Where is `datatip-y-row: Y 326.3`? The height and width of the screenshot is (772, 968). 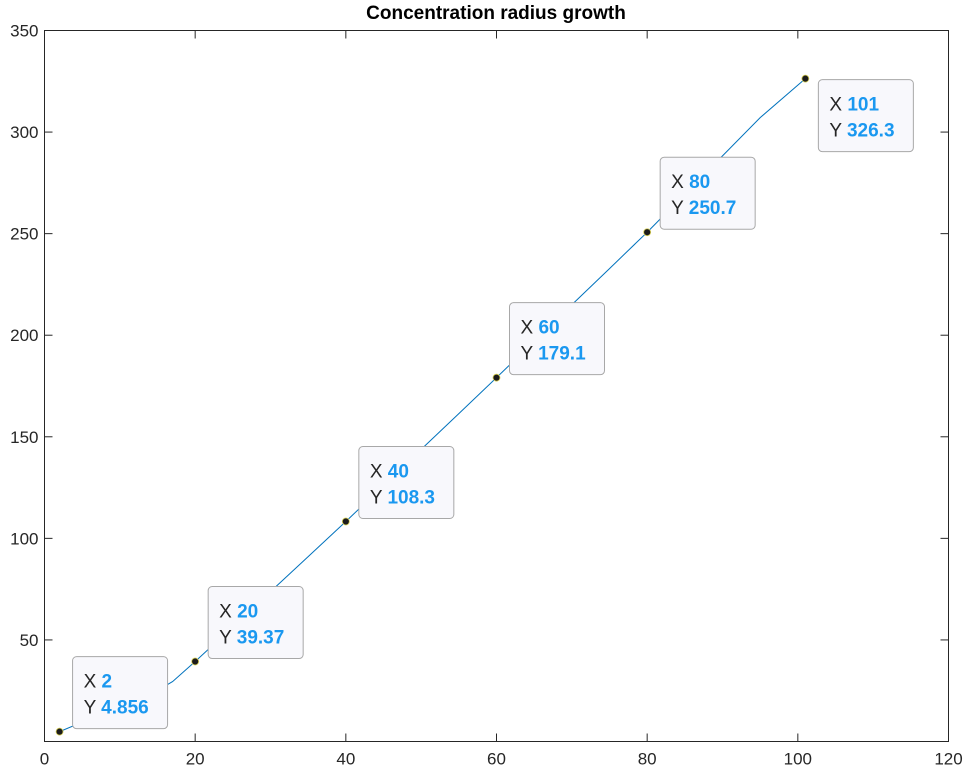 datatip-y-row: Y 326.3 is located at coordinates (861, 131).